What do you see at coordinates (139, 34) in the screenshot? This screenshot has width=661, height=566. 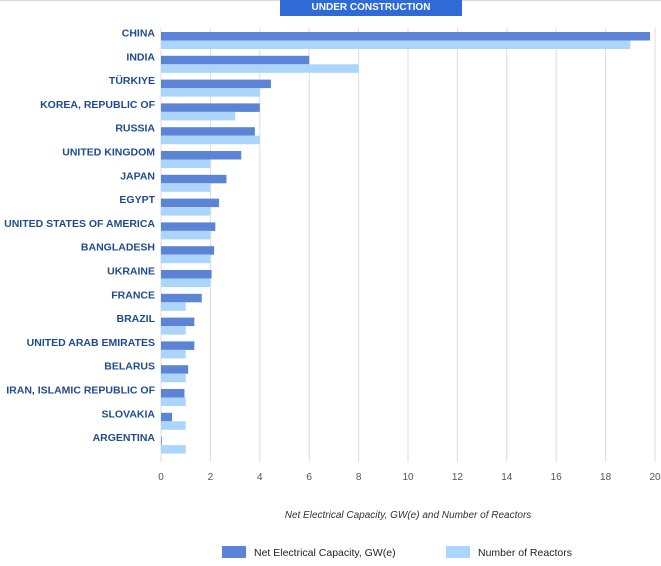 I see `category-label: CHINA` at bounding box center [139, 34].